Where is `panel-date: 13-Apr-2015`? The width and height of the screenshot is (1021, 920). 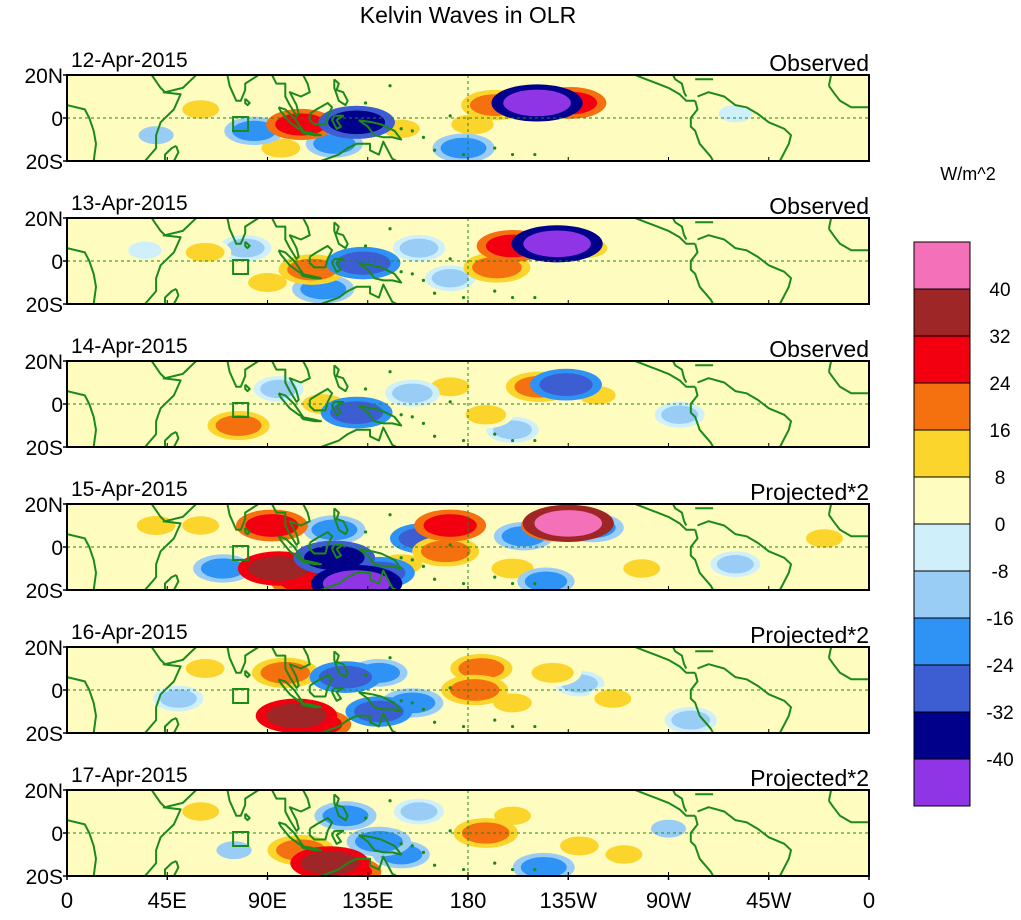
panel-date: 13-Apr-2015 is located at coordinates (129, 203).